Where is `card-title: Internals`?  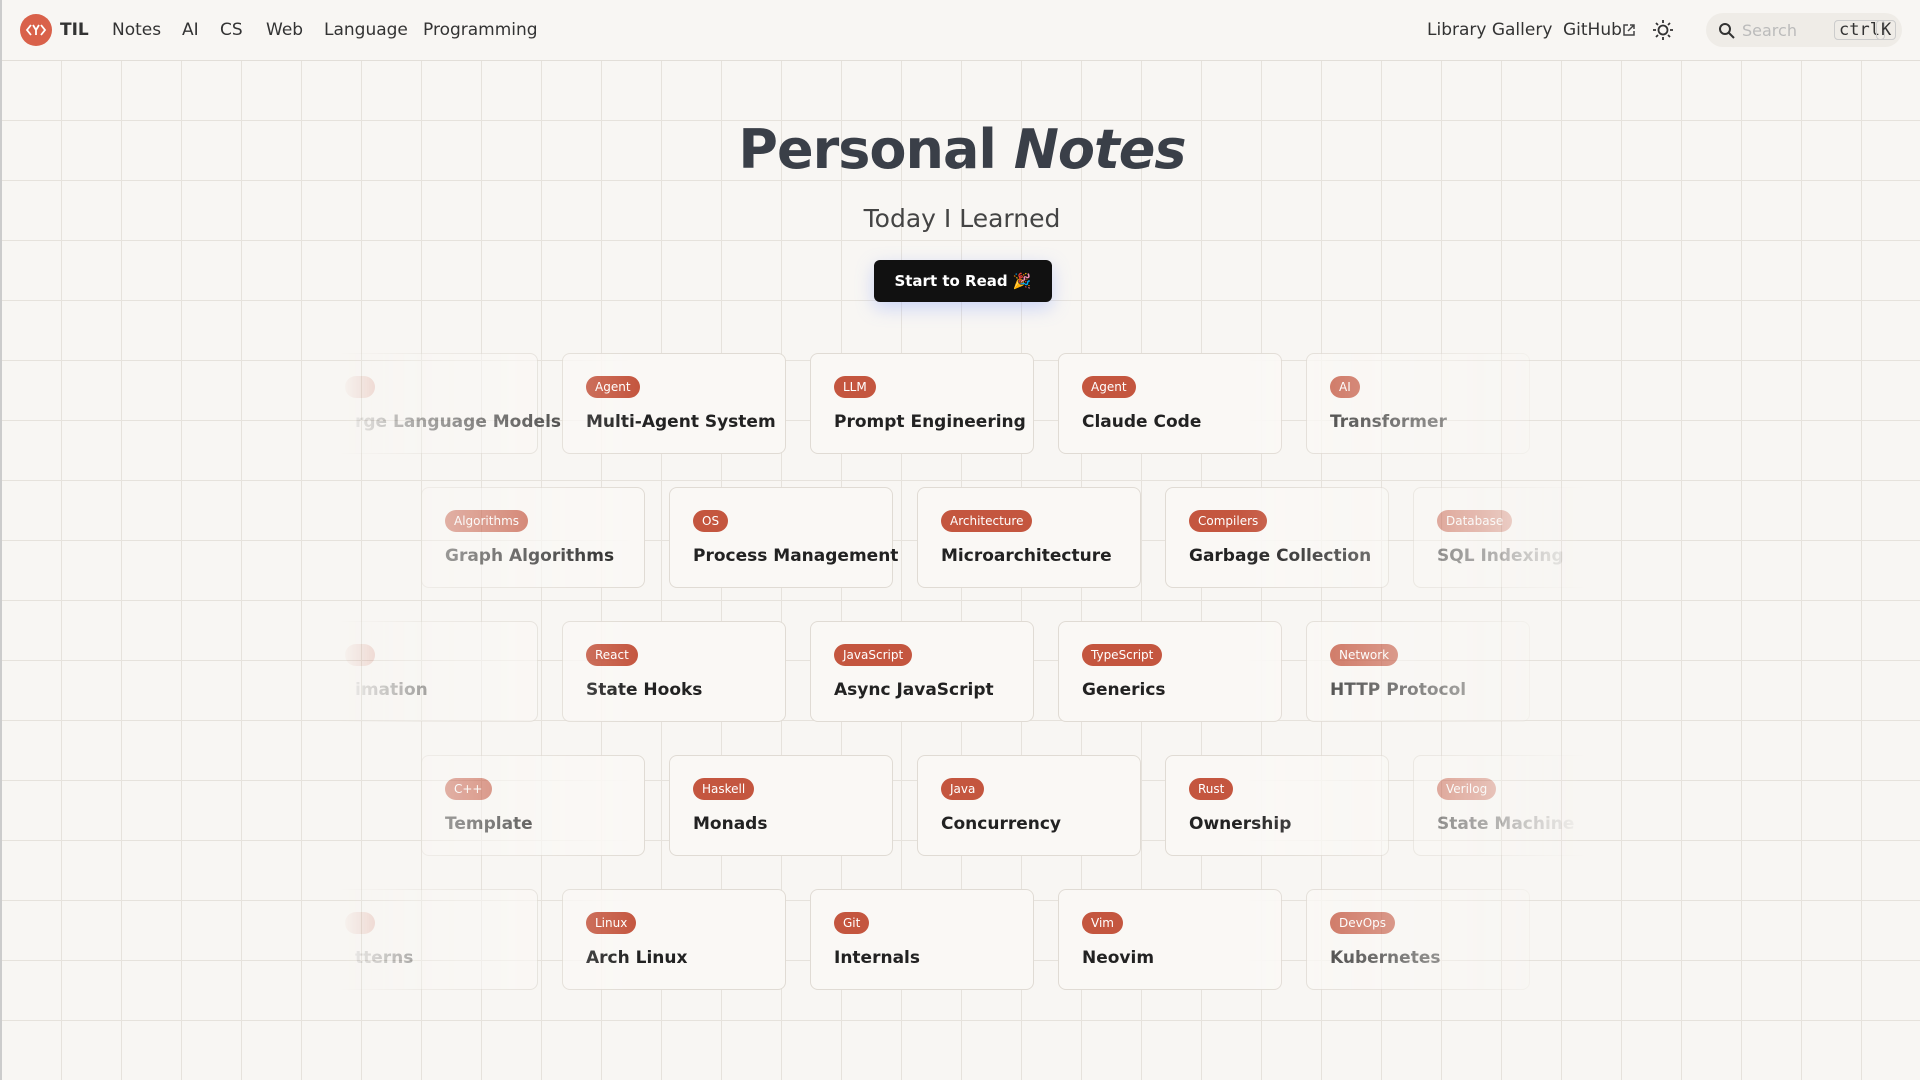 card-title: Internals is located at coordinates (877, 958).